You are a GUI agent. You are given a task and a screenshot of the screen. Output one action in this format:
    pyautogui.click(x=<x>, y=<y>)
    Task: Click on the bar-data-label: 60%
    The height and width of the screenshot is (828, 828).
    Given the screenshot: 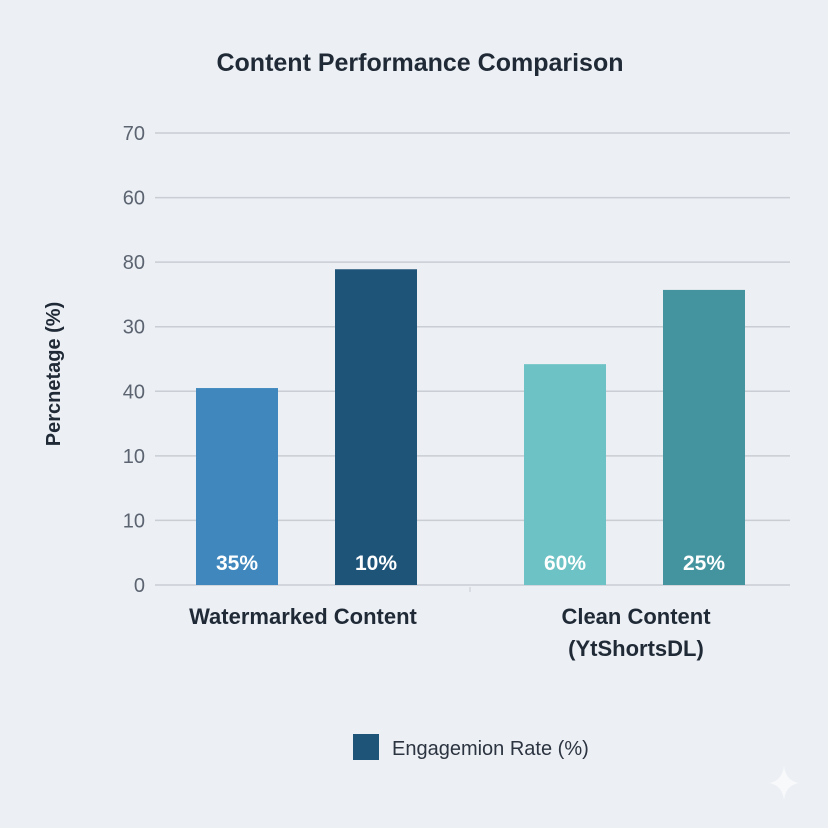 What is the action you would take?
    pyautogui.click(x=565, y=563)
    